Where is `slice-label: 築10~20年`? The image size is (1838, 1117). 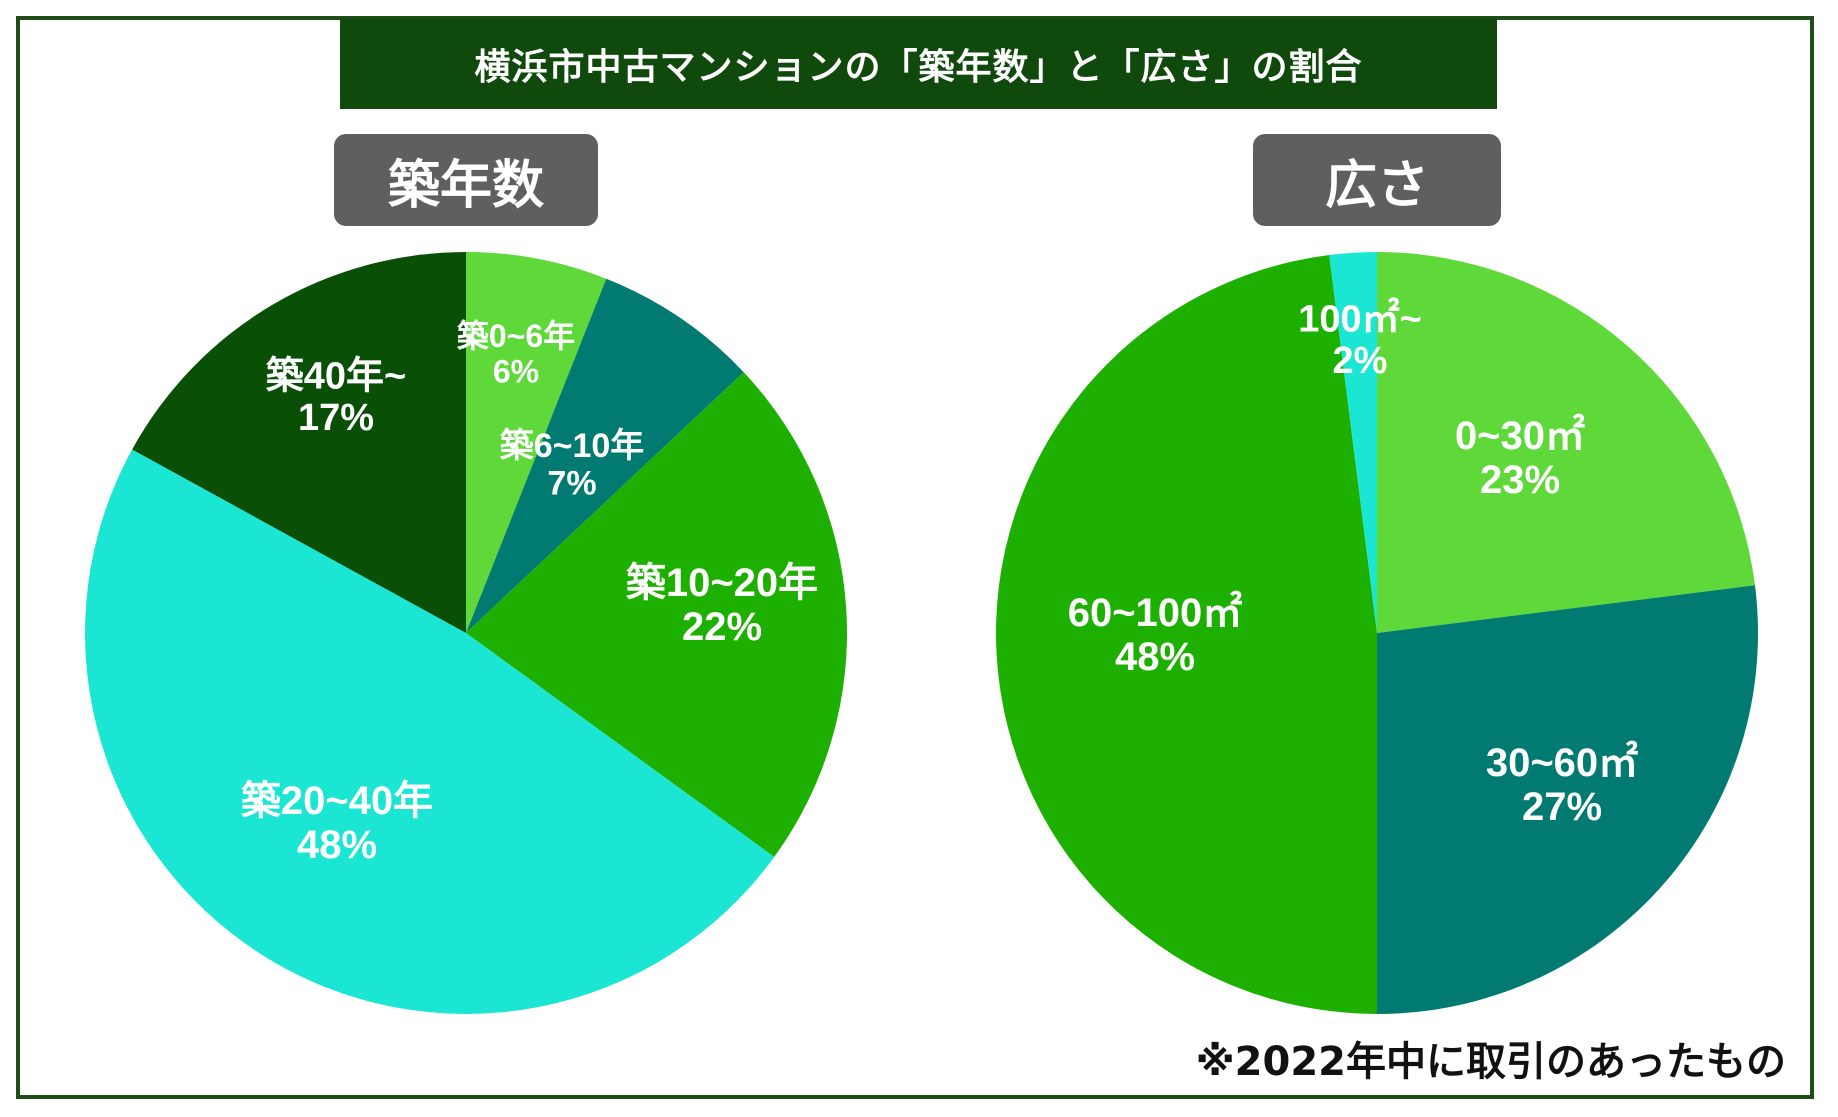
slice-label: 築10~20年 is located at coordinates (722, 583).